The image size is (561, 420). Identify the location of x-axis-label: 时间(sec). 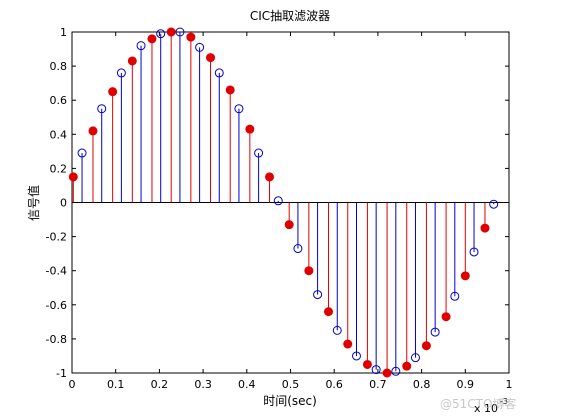
(290, 401).